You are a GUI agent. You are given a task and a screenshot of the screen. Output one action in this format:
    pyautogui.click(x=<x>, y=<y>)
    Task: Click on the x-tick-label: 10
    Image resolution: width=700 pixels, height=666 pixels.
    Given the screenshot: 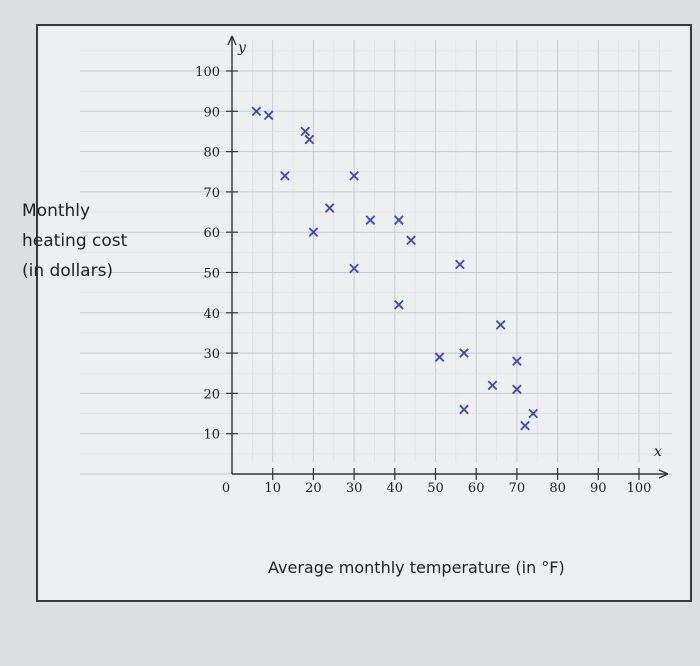 What is the action you would take?
    pyautogui.click(x=272, y=488)
    